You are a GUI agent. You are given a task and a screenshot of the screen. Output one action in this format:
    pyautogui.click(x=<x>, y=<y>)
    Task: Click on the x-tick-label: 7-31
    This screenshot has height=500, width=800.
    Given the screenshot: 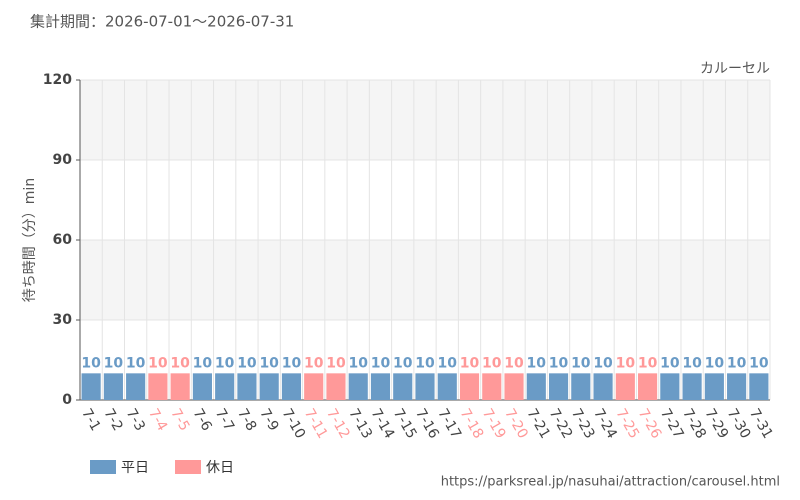 What is the action you would take?
    pyautogui.click(x=761, y=424)
    